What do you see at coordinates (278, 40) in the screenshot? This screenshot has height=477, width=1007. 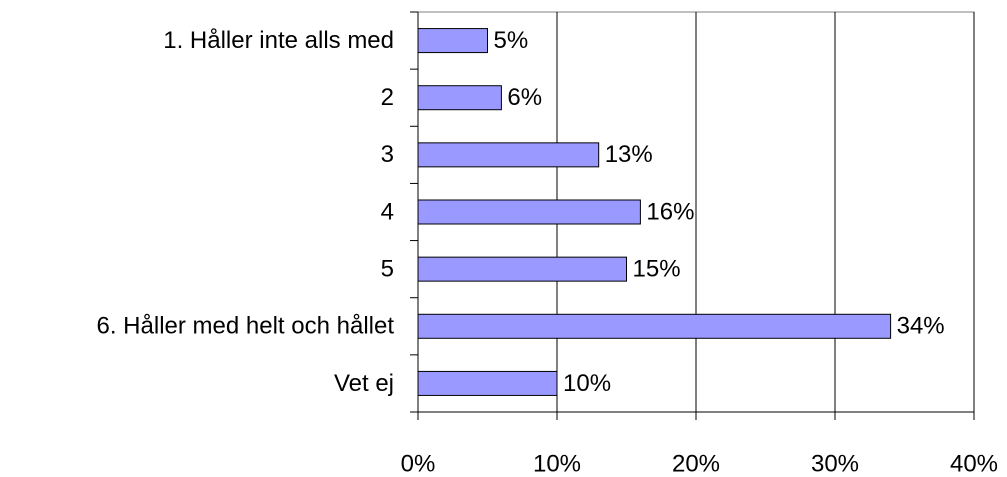 I see `y-tick-label: 1. Håller inte alls med` at bounding box center [278, 40].